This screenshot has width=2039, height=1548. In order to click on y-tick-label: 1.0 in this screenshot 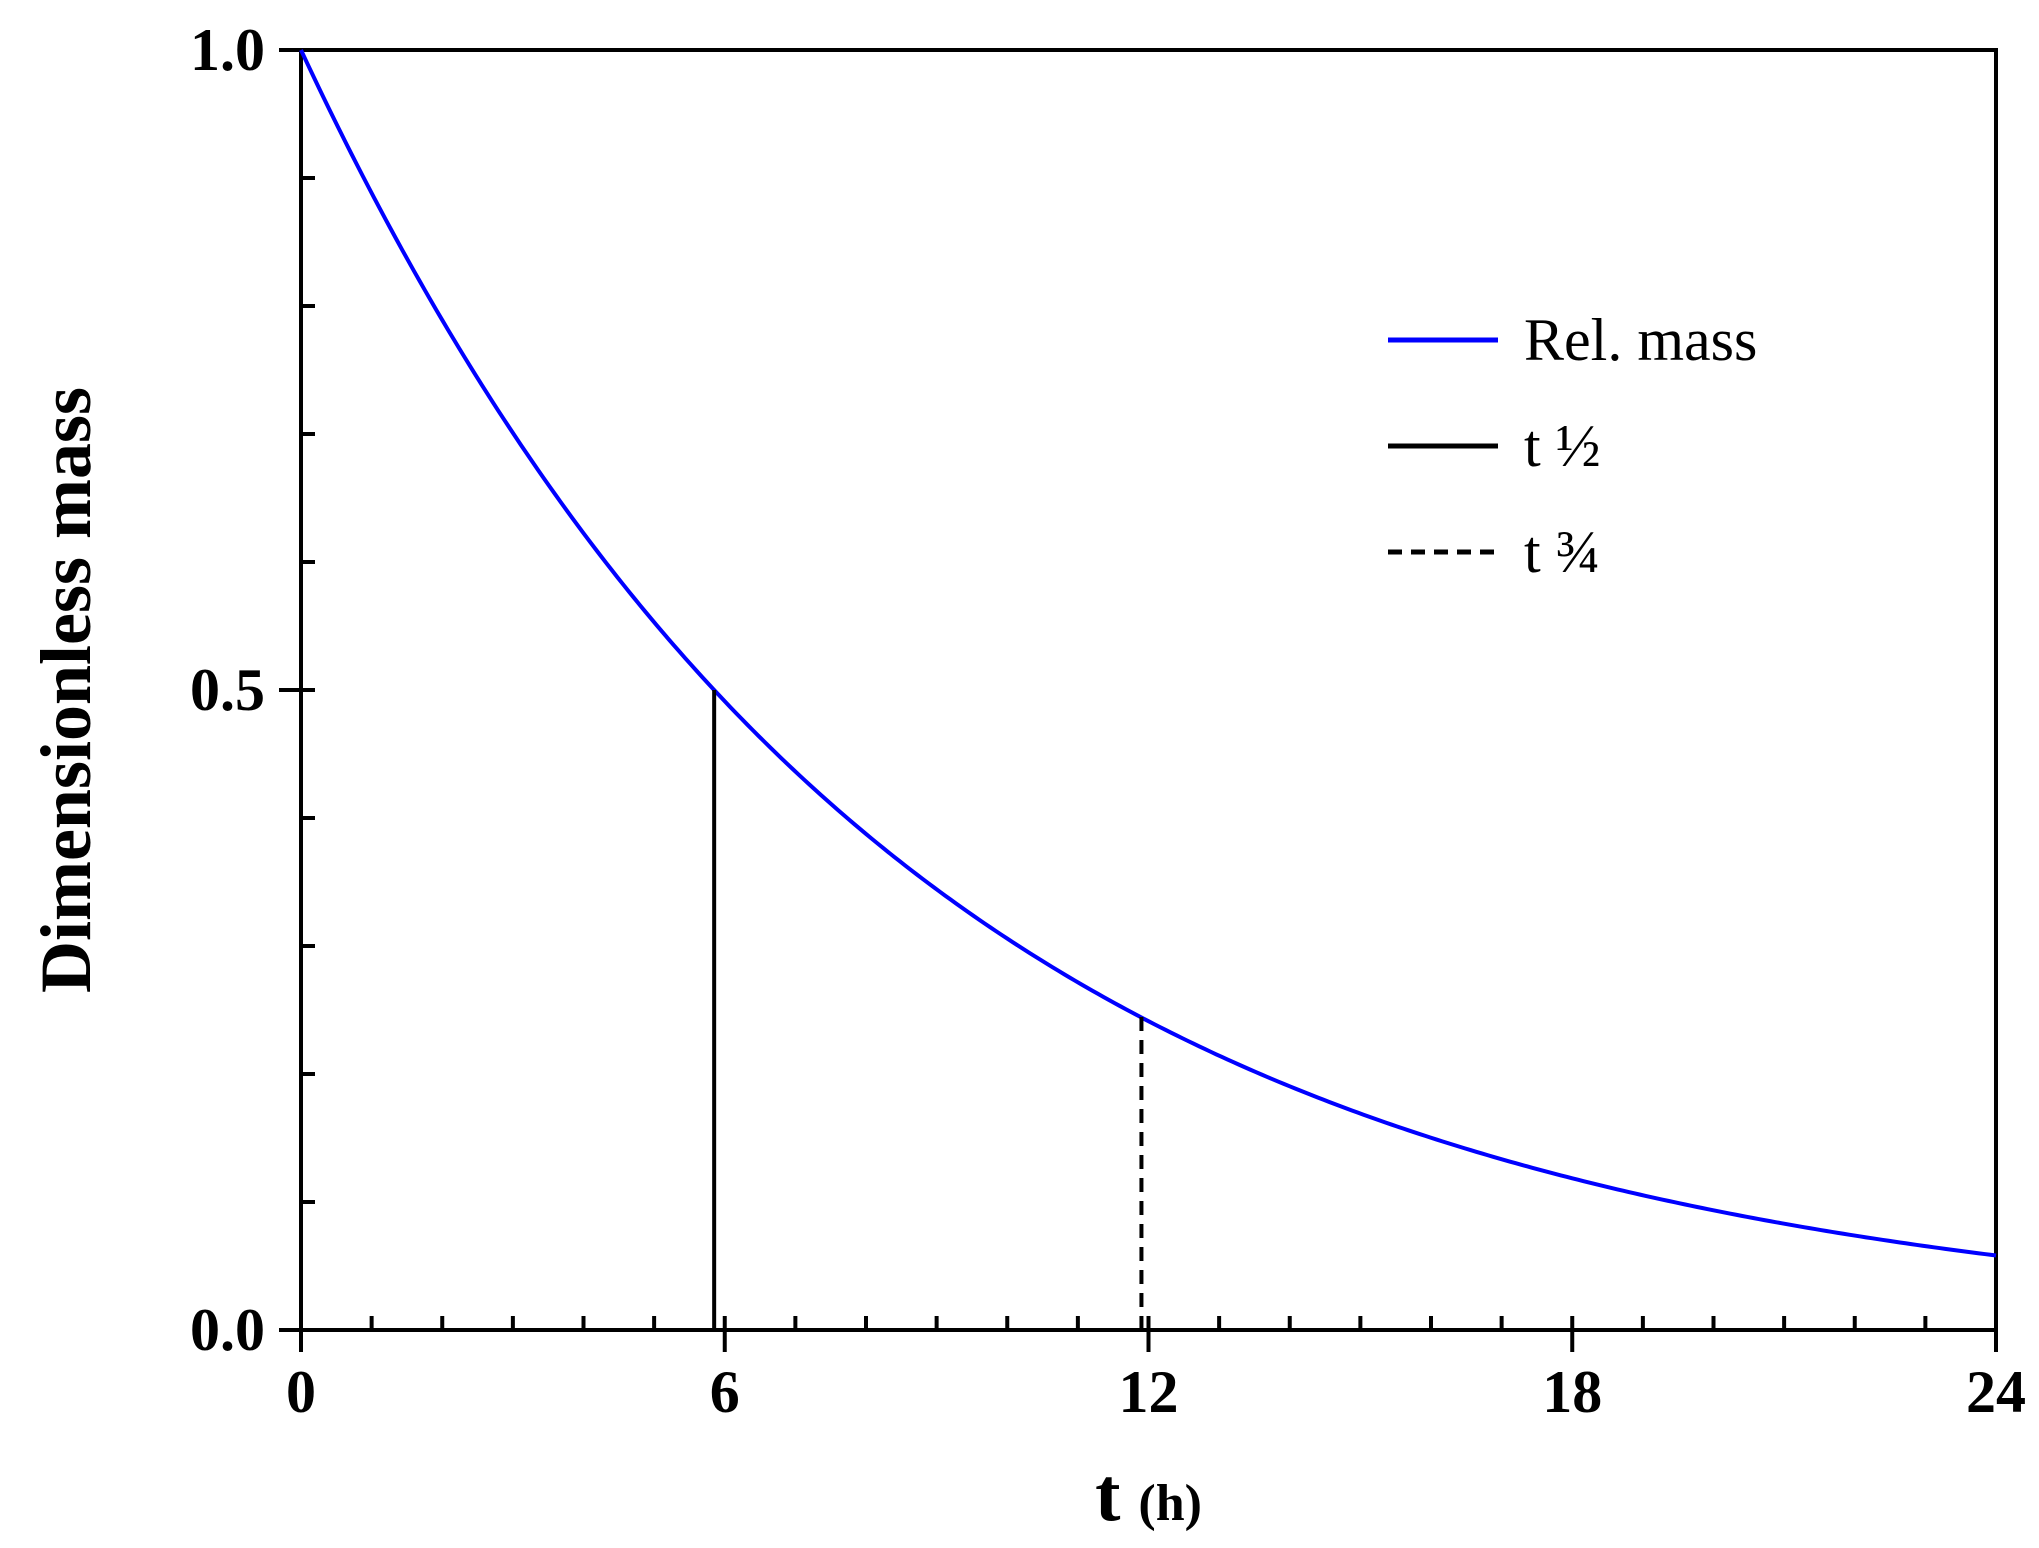, I will do `click(227, 50)`.